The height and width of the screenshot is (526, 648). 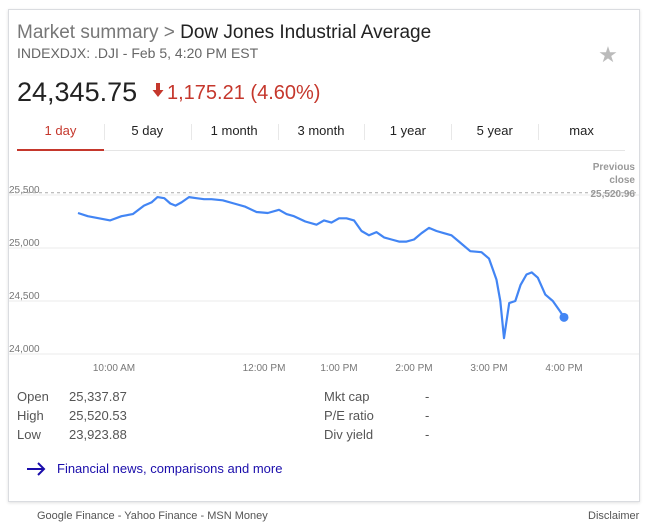 I want to click on stat-label: Mkt cap, so click(x=347, y=396).